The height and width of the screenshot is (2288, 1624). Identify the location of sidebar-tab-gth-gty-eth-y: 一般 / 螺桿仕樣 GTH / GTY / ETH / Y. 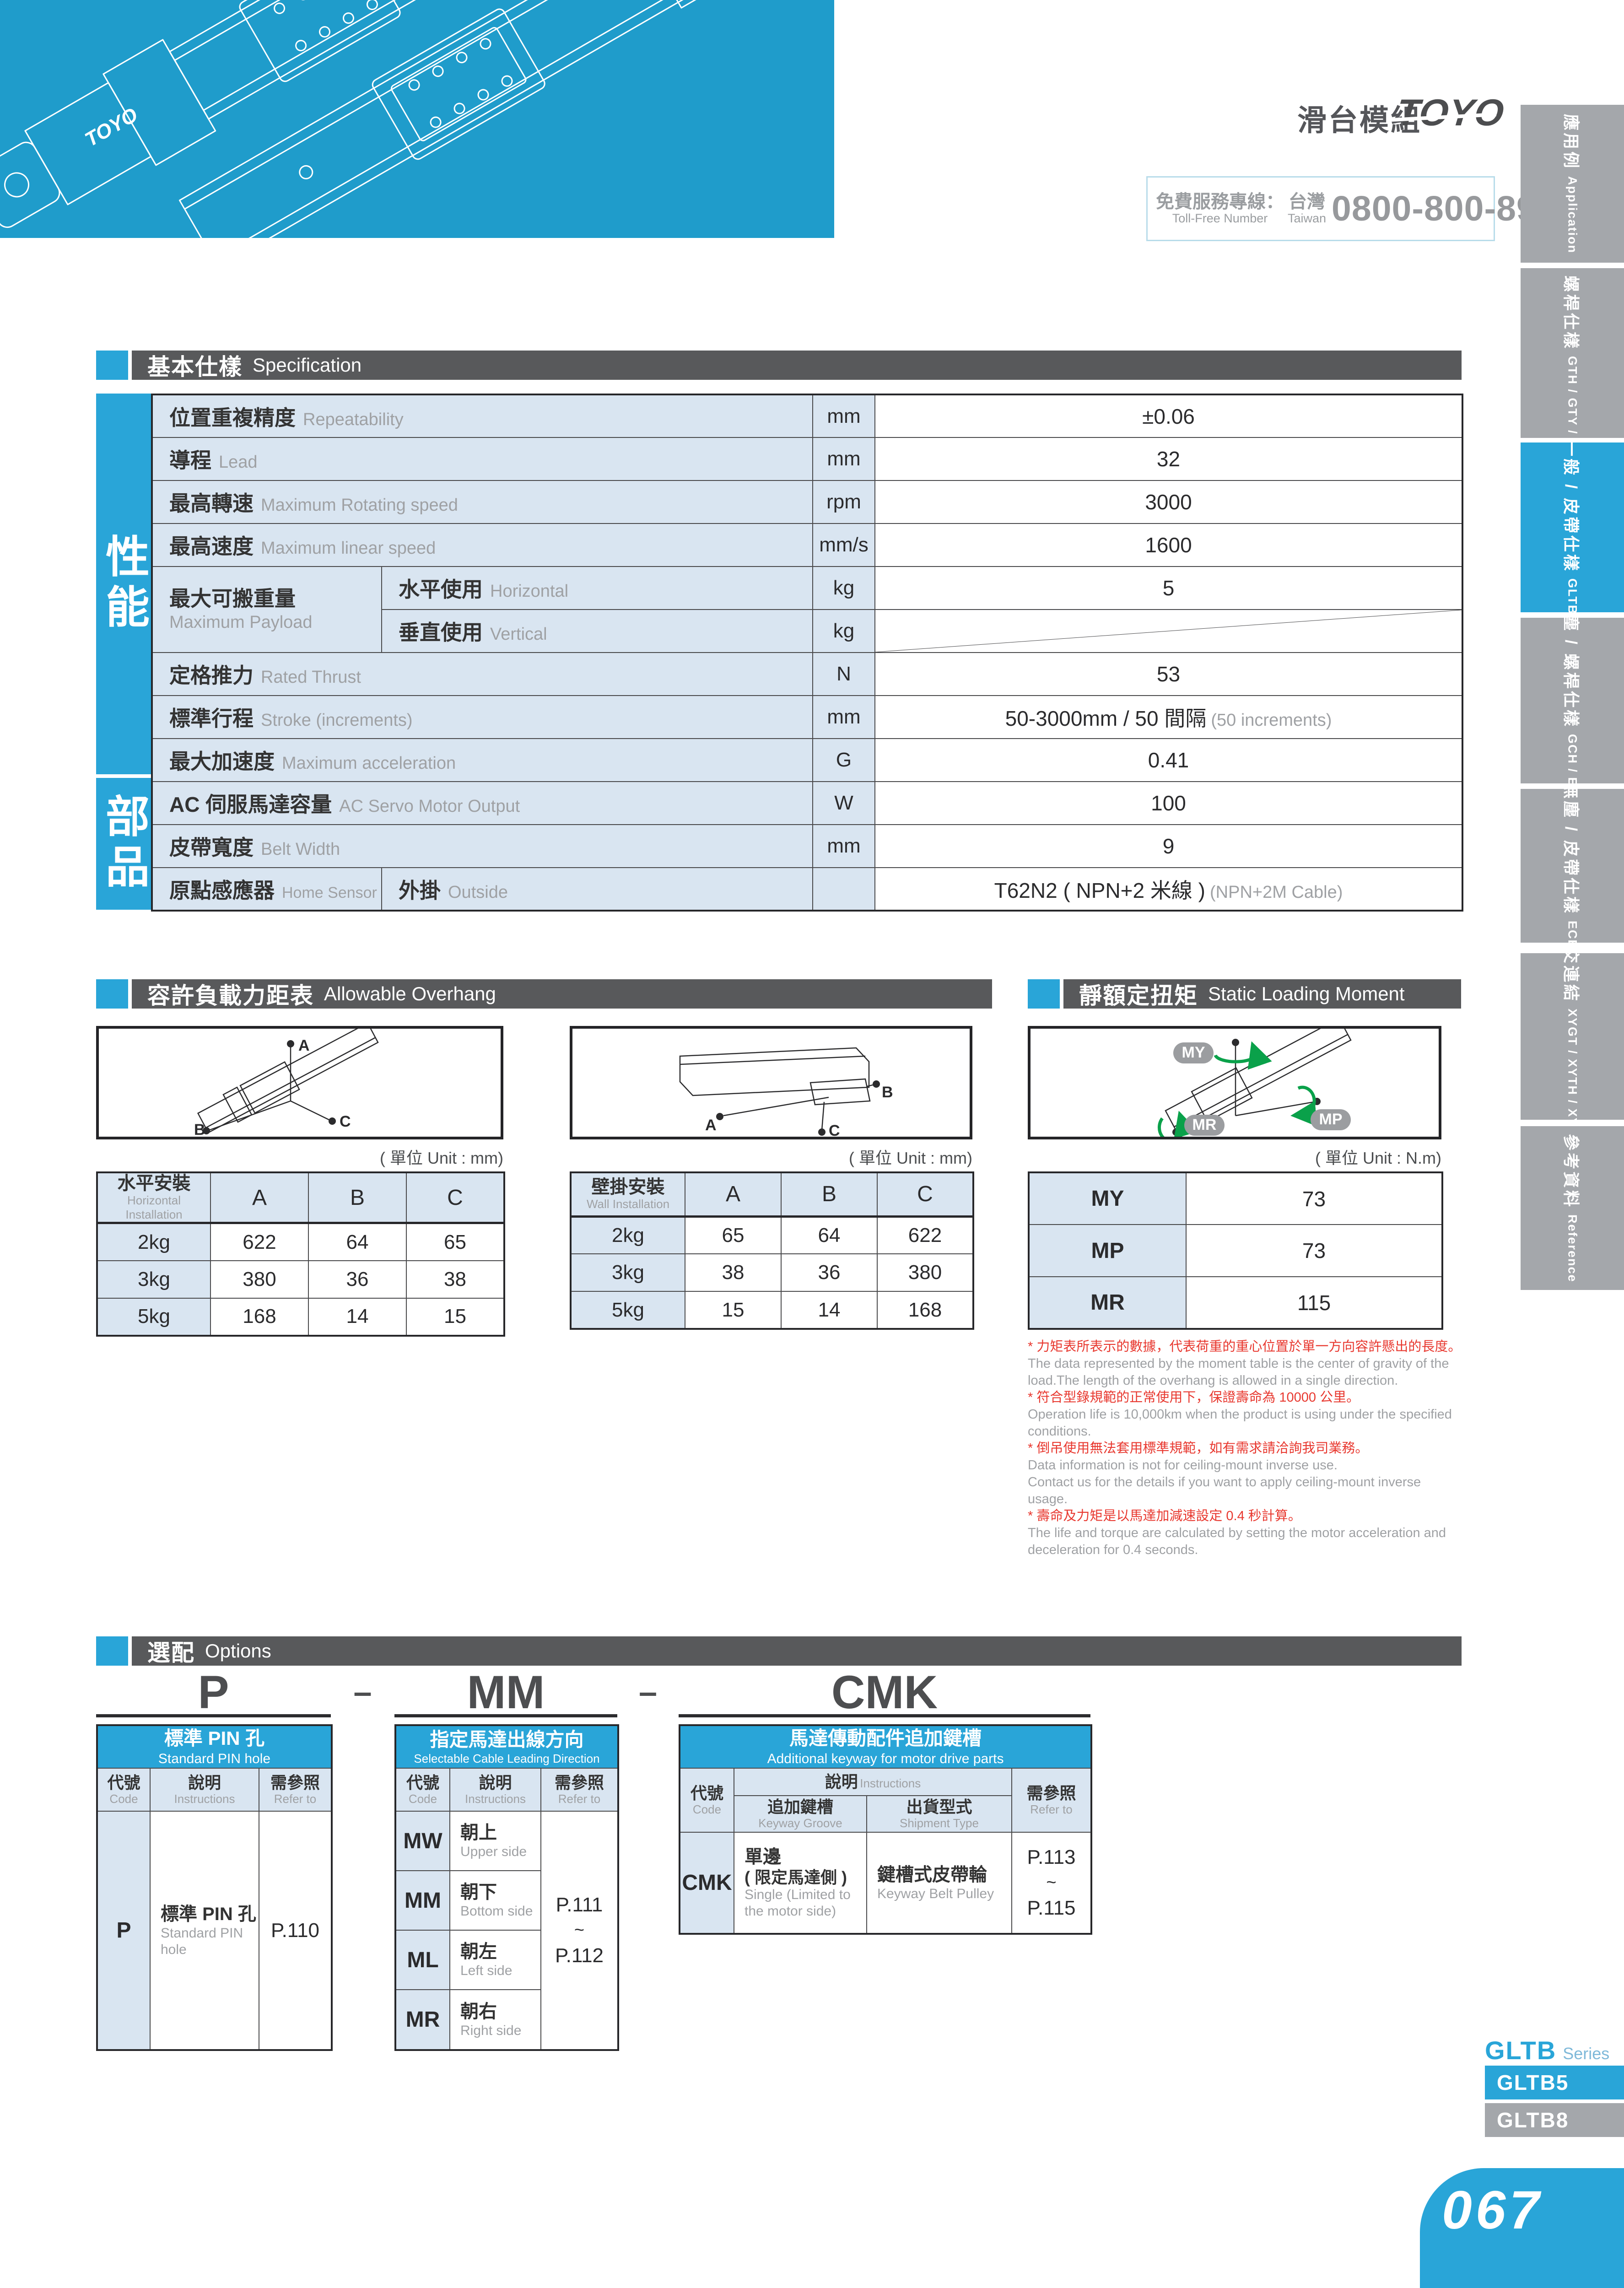
(1572, 353).